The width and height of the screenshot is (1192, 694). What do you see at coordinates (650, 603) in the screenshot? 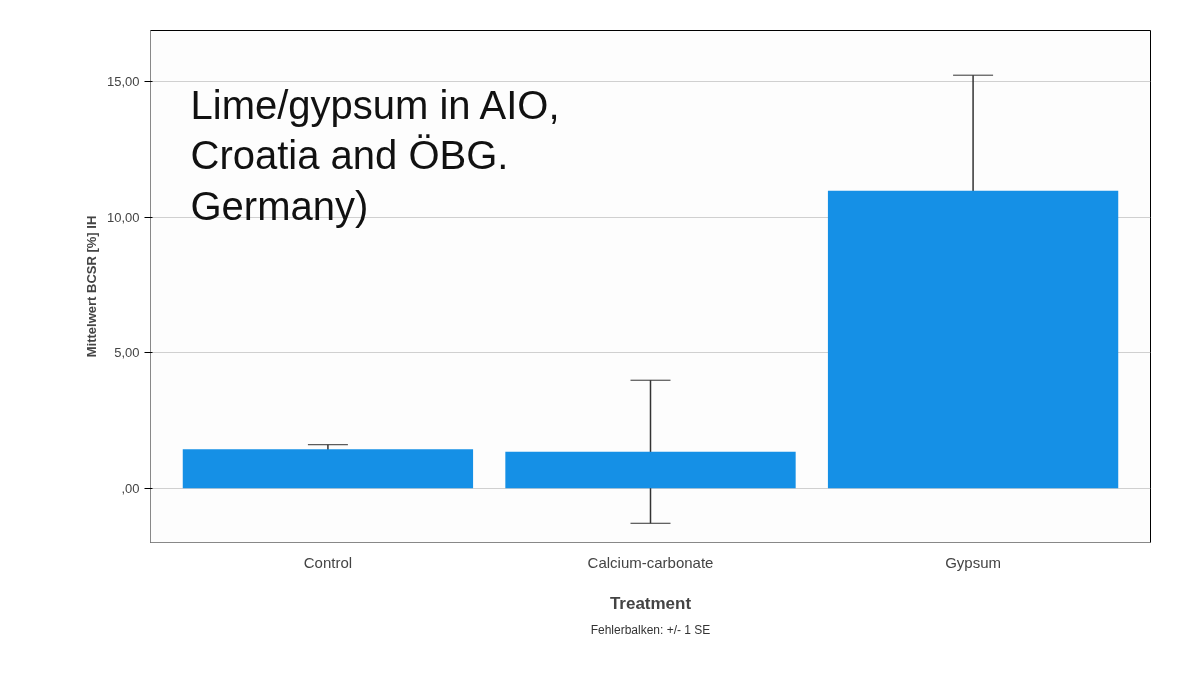
I see `x-axis-title: Treatment` at bounding box center [650, 603].